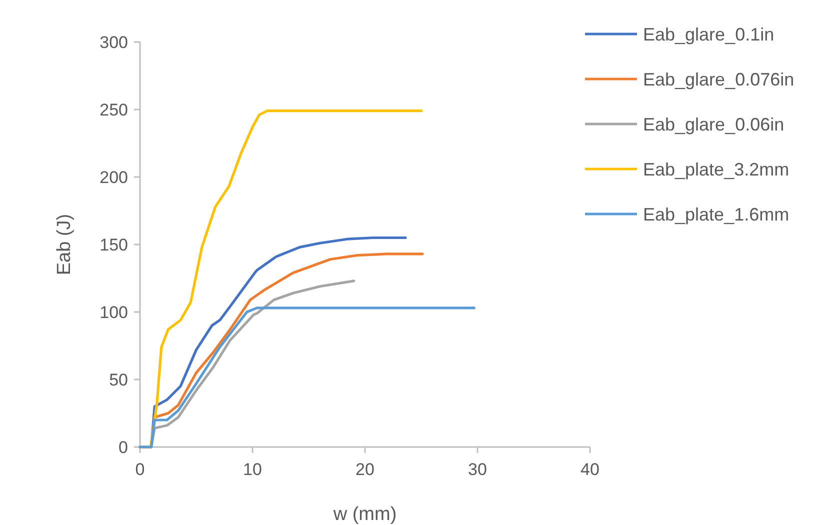 The image size is (824, 525). Describe the element at coordinates (718, 79) in the screenshot. I see `legend-label: Eab_glare_0.076in` at that location.